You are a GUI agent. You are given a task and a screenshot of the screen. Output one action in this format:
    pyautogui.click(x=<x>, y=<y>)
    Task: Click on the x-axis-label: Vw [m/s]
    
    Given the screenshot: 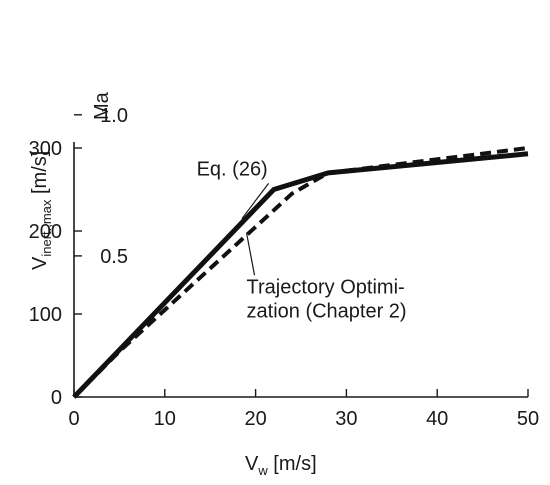 What is the action you would take?
    pyautogui.click(x=281, y=465)
    